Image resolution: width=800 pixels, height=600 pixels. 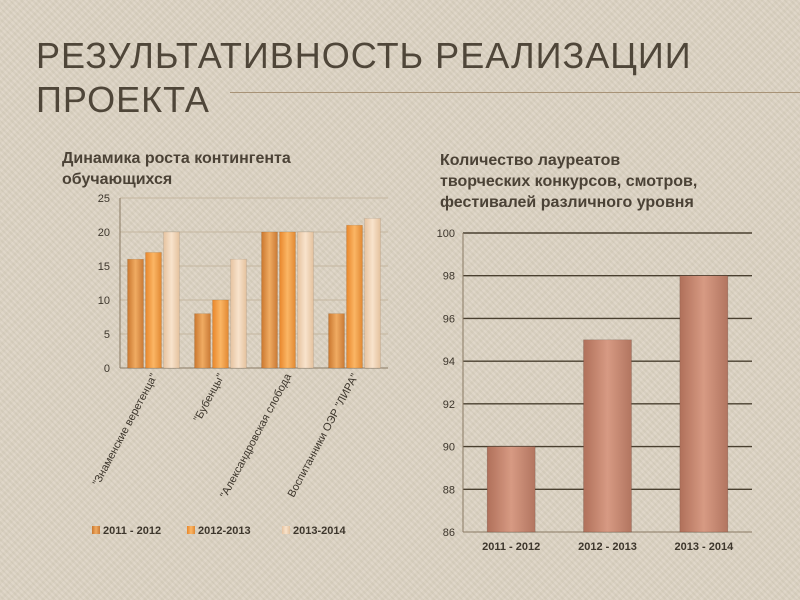 What do you see at coordinates (323, 436) in the screenshot?
I see `x-category-label: Воспитанники ОЭР "ЛИРА"` at bounding box center [323, 436].